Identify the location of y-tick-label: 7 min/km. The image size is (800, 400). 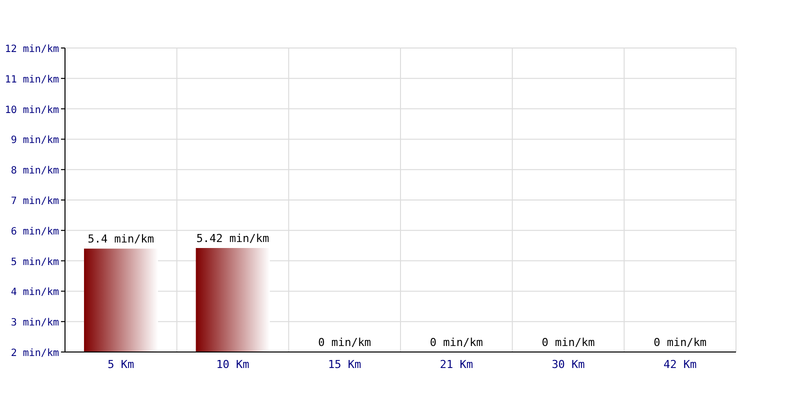
(34, 201).